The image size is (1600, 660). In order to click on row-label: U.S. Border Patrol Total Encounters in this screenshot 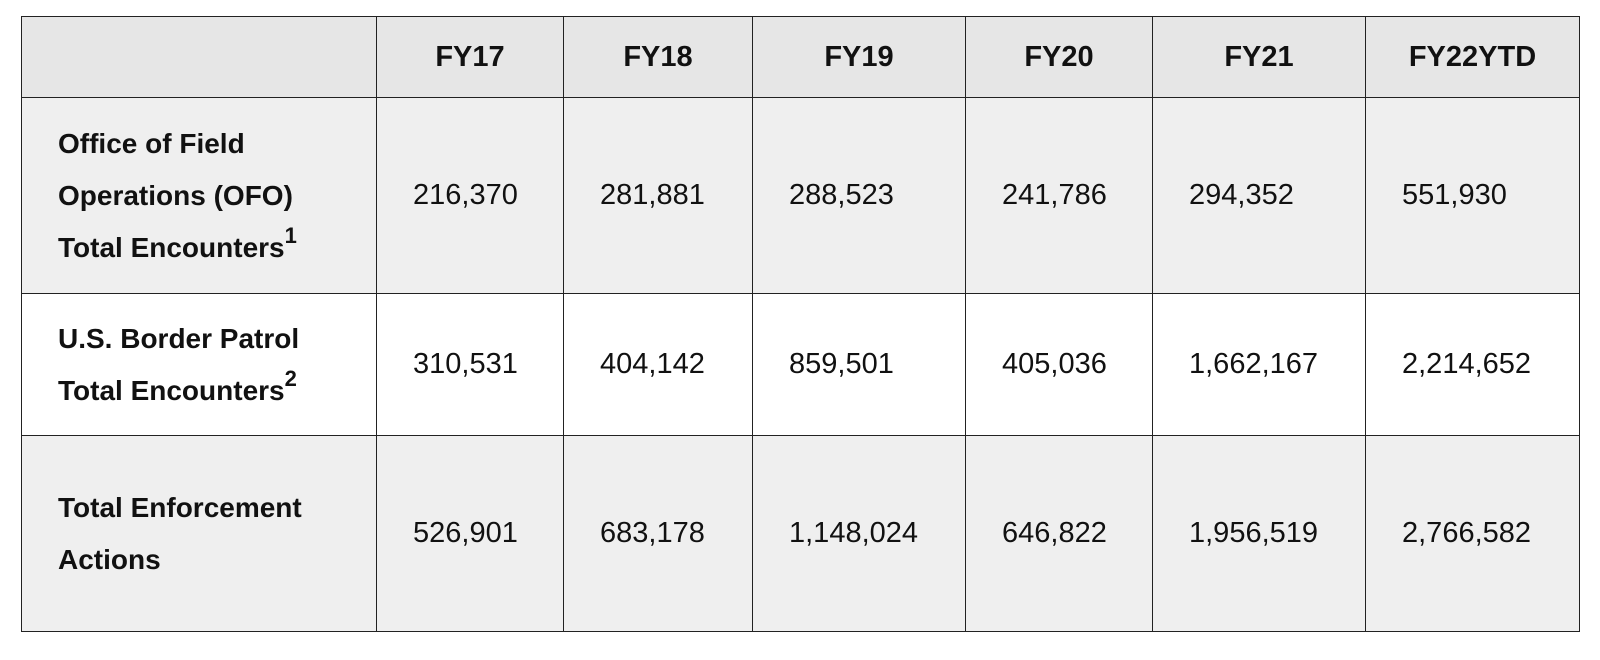, I will do `click(179, 364)`.